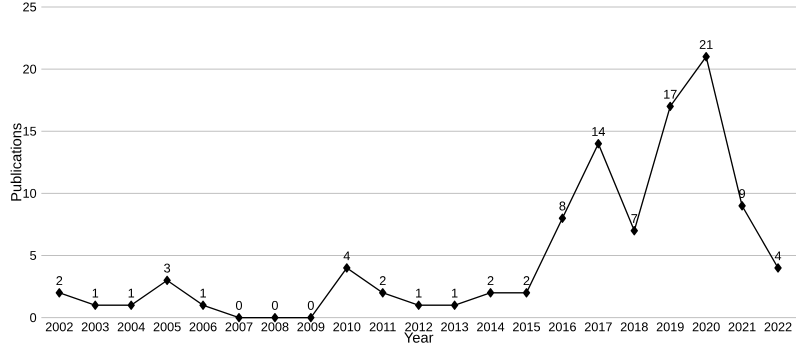  Describe the element at coordinates (418, 327) in the screenshot. I see `x-tick-label: 2012` at that location.